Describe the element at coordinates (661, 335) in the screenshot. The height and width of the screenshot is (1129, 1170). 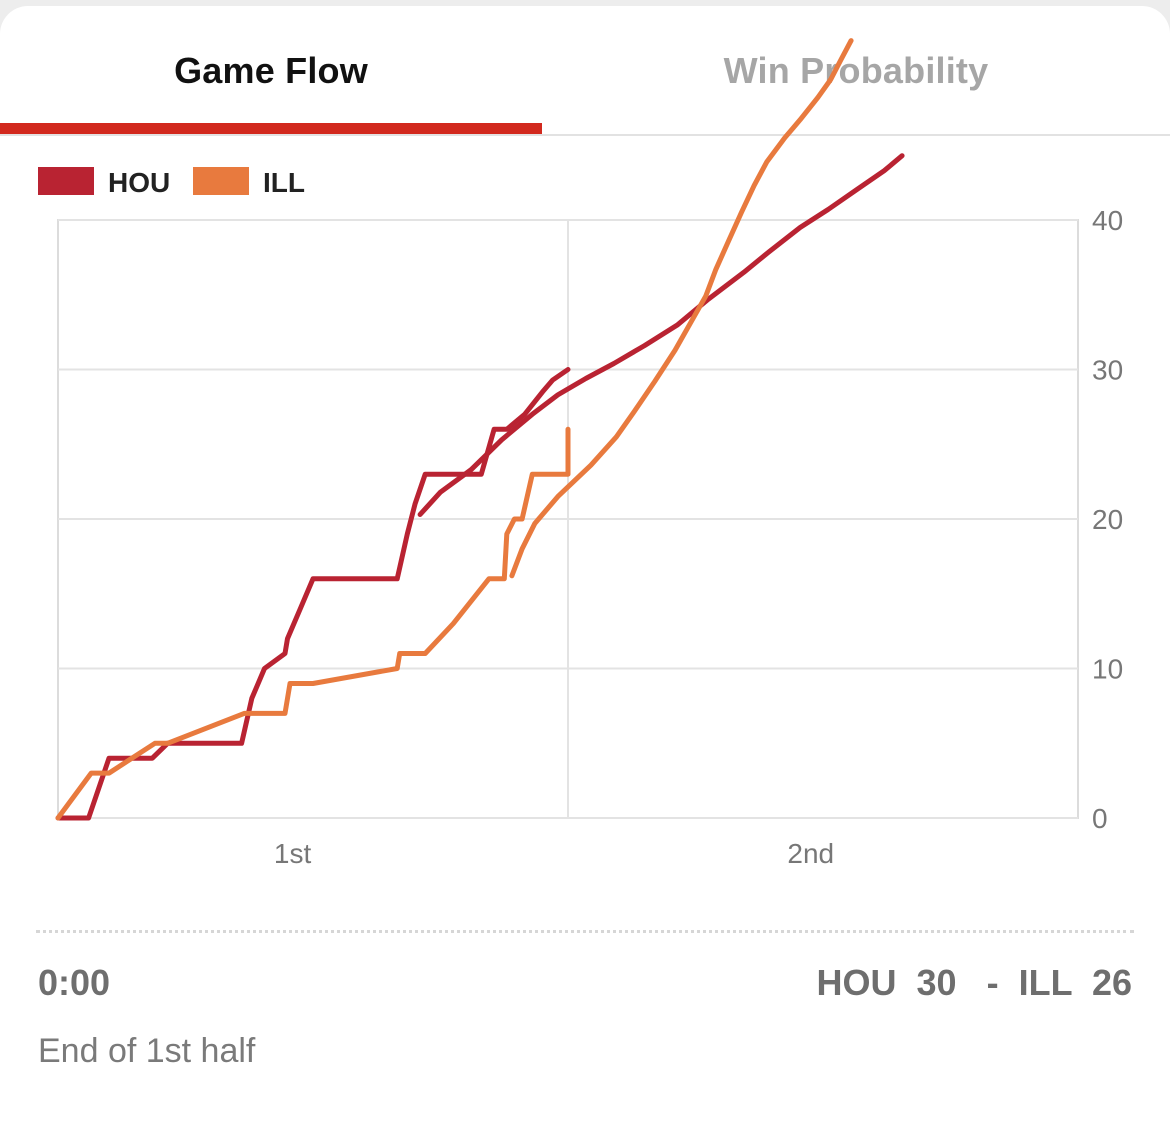
I see `series-line-hou-extended` at that location.